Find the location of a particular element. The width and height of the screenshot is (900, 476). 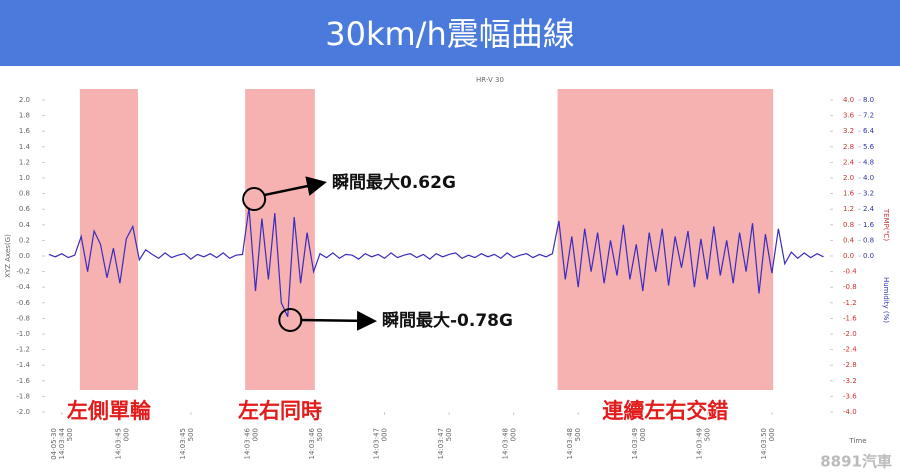

x-tick-label: 14:03:47500 is located at coordinates (445, 443).